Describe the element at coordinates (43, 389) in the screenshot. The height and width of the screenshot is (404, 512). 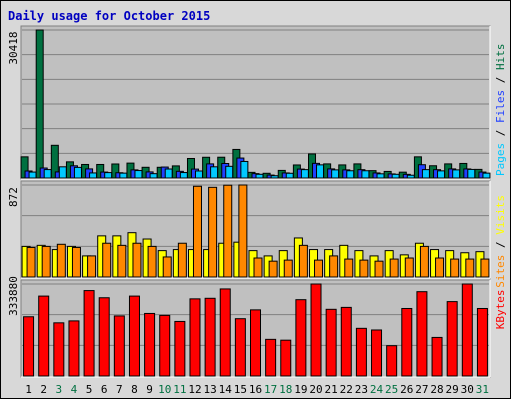
I see `day-label: 2` at that location.